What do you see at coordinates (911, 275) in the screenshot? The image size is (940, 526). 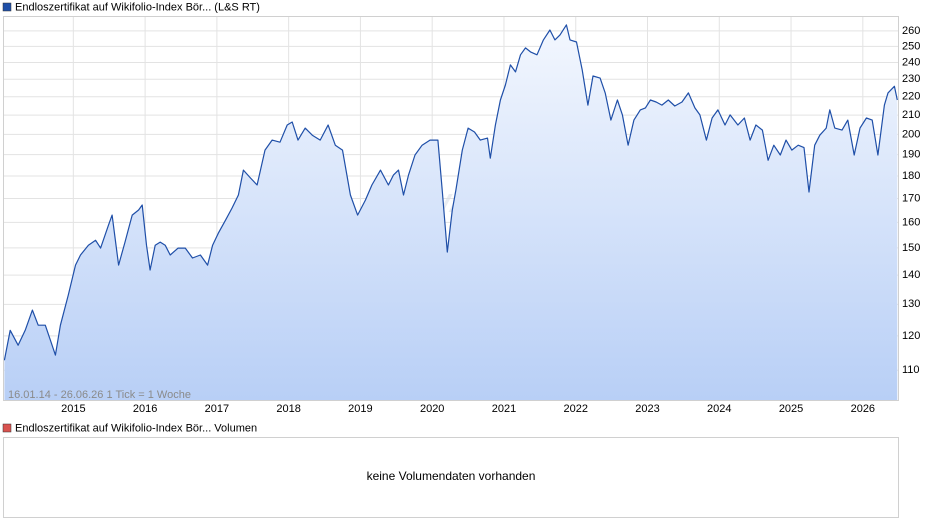 I see `y-tick-label: 140` at bounding box center [911, 275].